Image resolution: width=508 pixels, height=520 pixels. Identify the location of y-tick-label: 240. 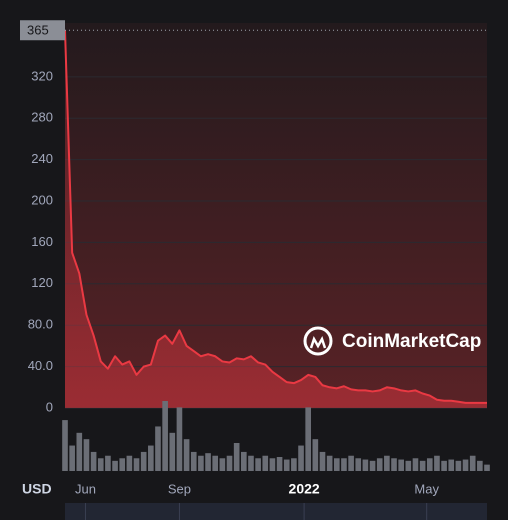
(42, 158).